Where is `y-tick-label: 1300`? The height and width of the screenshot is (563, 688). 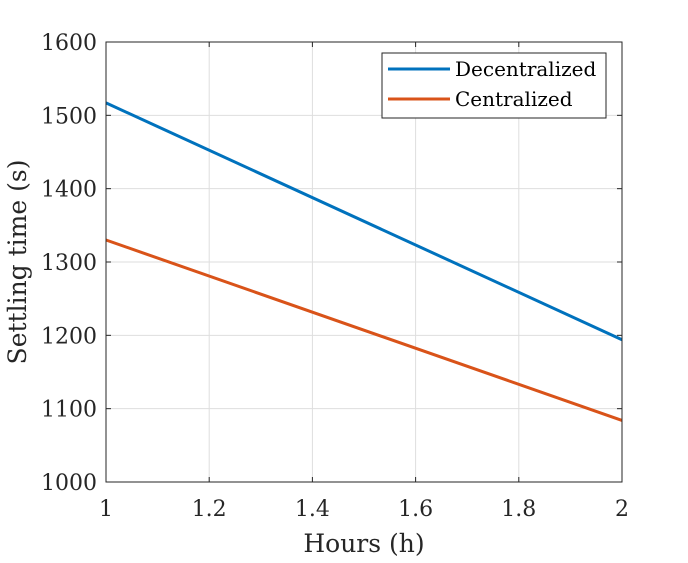 y-tick-label: 1300 is located at coordinates (69, 263).